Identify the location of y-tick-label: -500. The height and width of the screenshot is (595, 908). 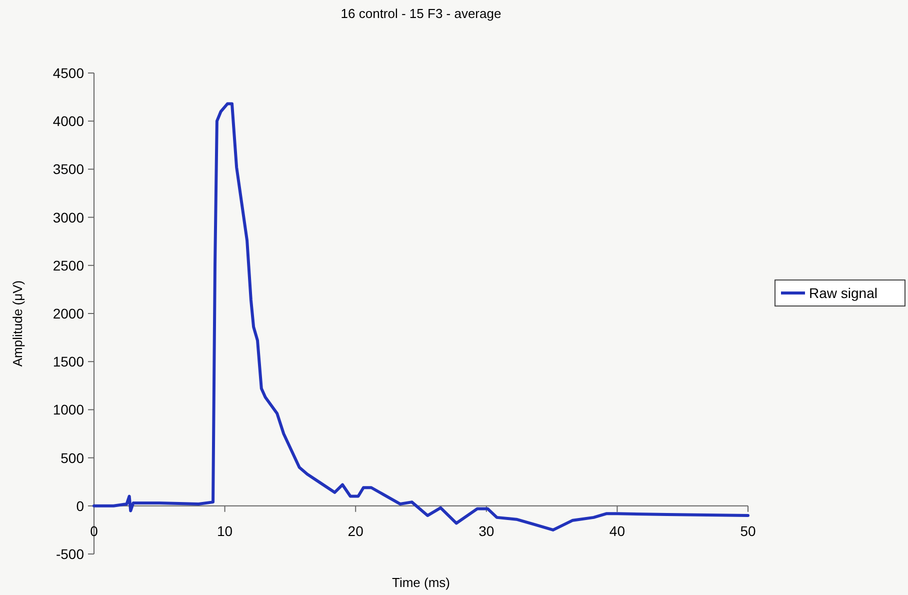
(70, 554).